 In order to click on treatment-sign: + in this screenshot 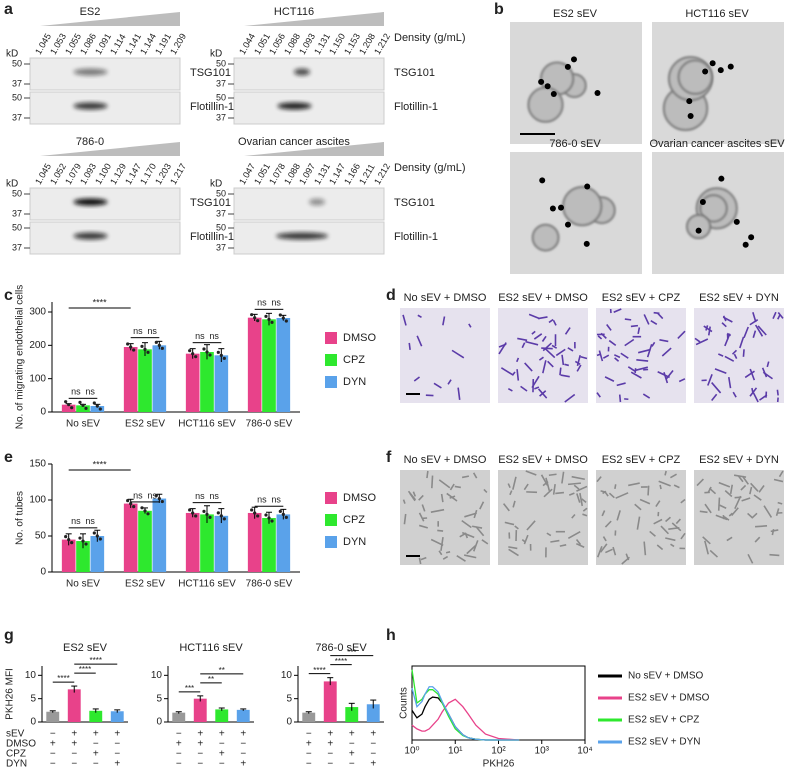, I will do `click(330, 734)`.